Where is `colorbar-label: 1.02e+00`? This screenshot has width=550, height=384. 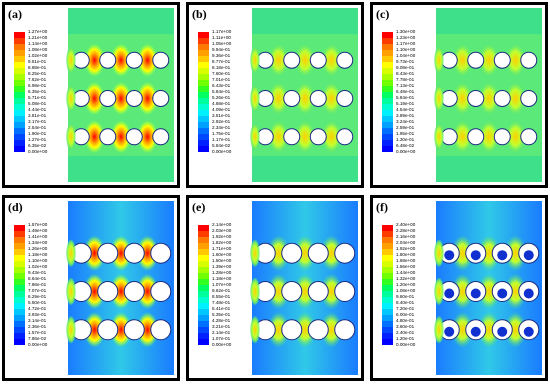
colorbar-label: 1.02e+00 is located at coordinates (38, 266).